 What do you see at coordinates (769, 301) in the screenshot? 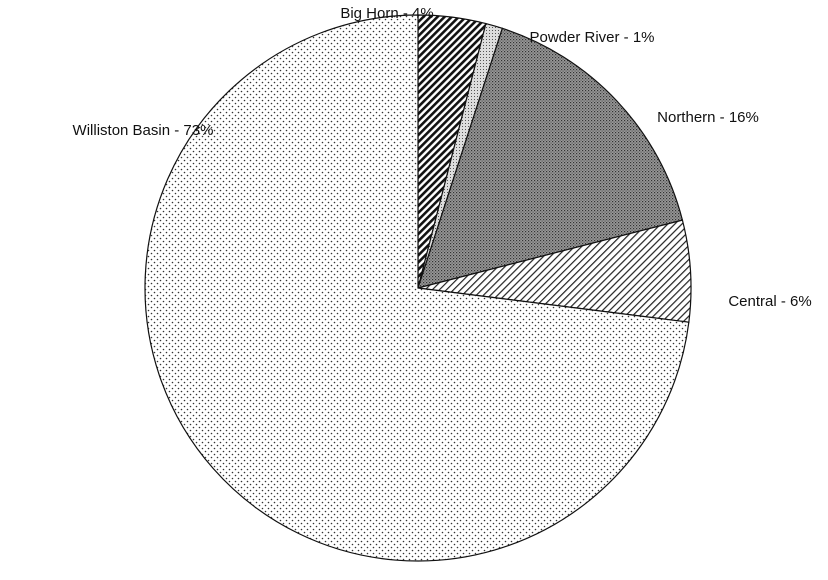
I see `slice-label: Central - 6%` at bounding box center [769, 301].